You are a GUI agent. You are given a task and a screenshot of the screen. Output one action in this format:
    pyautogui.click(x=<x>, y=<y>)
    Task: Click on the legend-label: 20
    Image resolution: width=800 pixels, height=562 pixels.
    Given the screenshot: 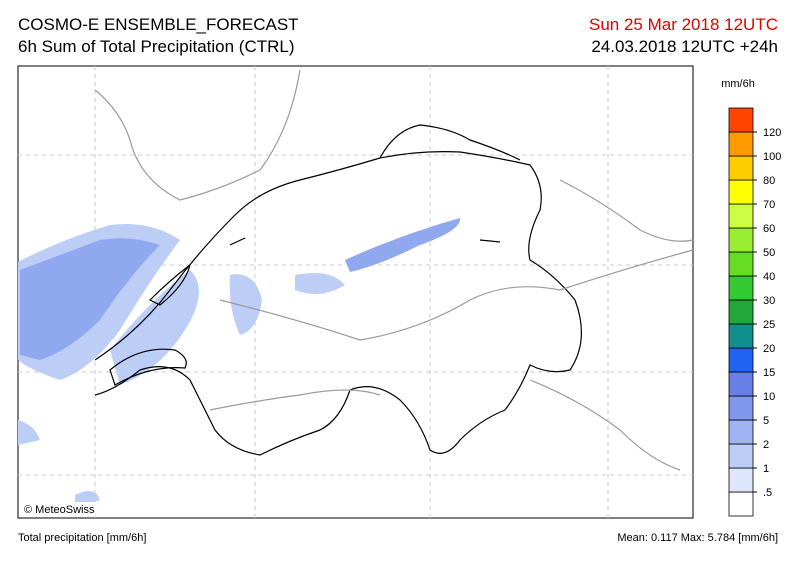 What is the action you would take?
    pyautogui.click(x=769, y=349)
    